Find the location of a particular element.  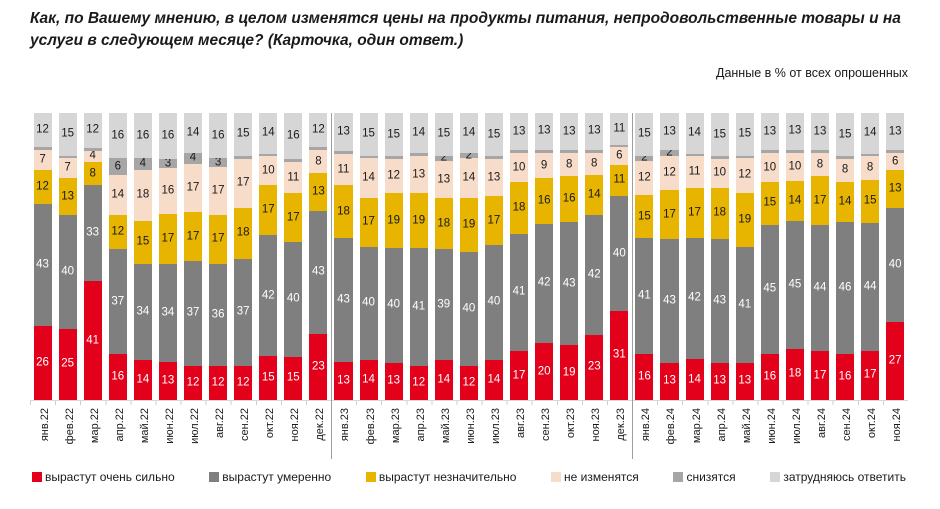

bar-column: 14 42 17 11 14 is located at coordinates (694, 256).